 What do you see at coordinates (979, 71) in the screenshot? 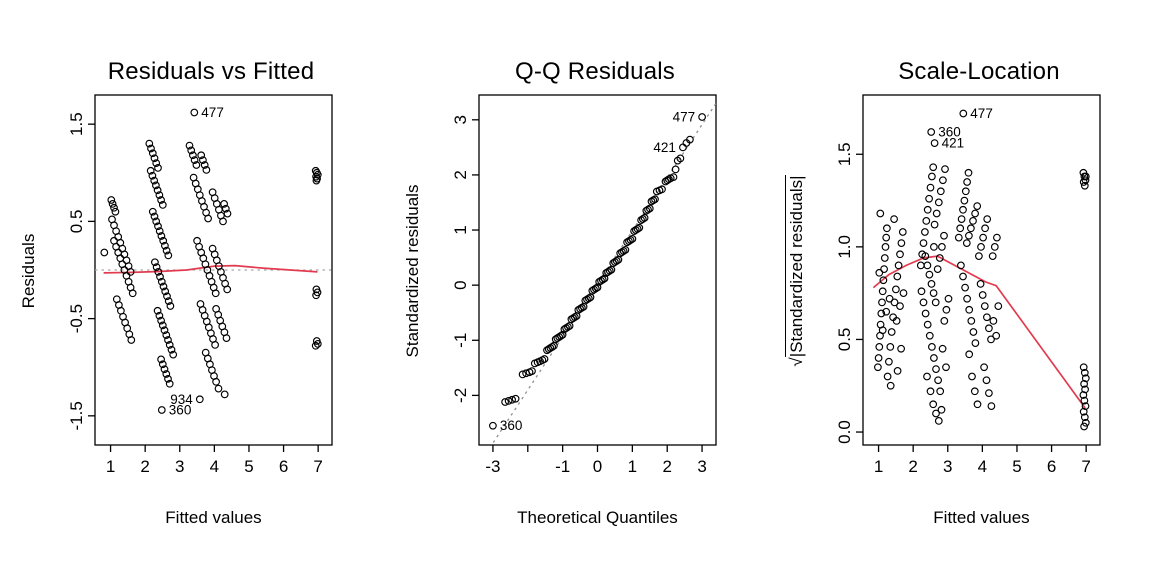
I see `plot-title: Scale-Location` at bounding box center [979, 71].